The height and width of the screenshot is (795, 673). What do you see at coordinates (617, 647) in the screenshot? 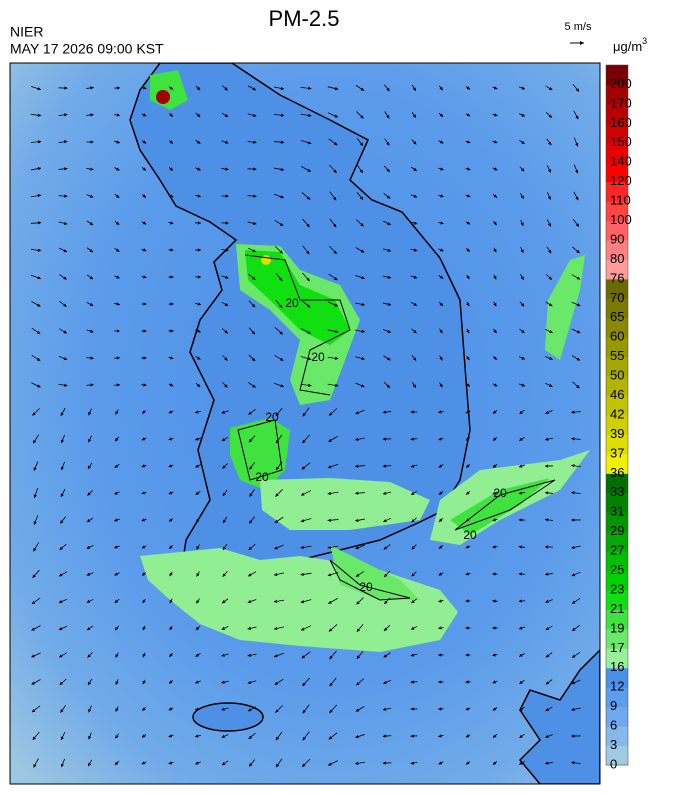
I see `colorbar-label: 17` at bounding box center [617, 647].